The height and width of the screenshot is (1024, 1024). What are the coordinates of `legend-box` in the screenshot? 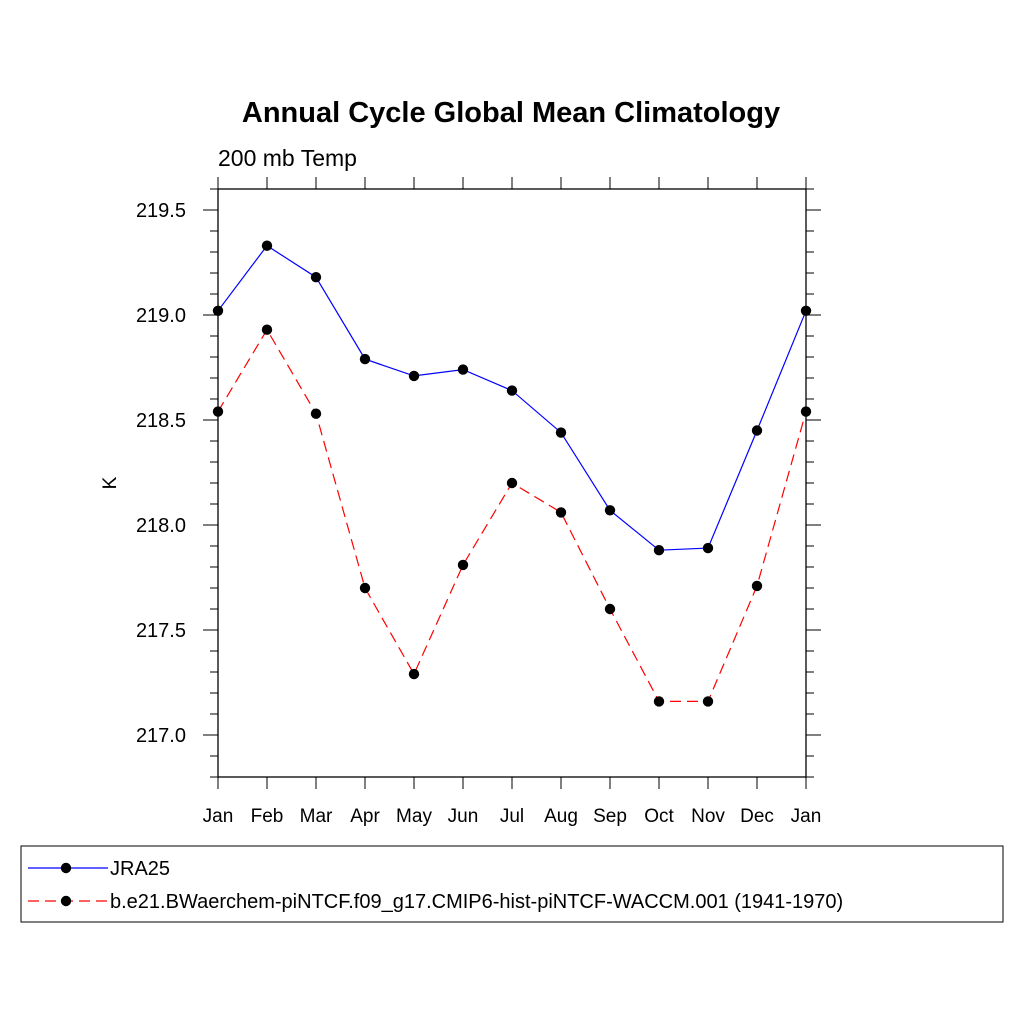 It's located at (512, 884).